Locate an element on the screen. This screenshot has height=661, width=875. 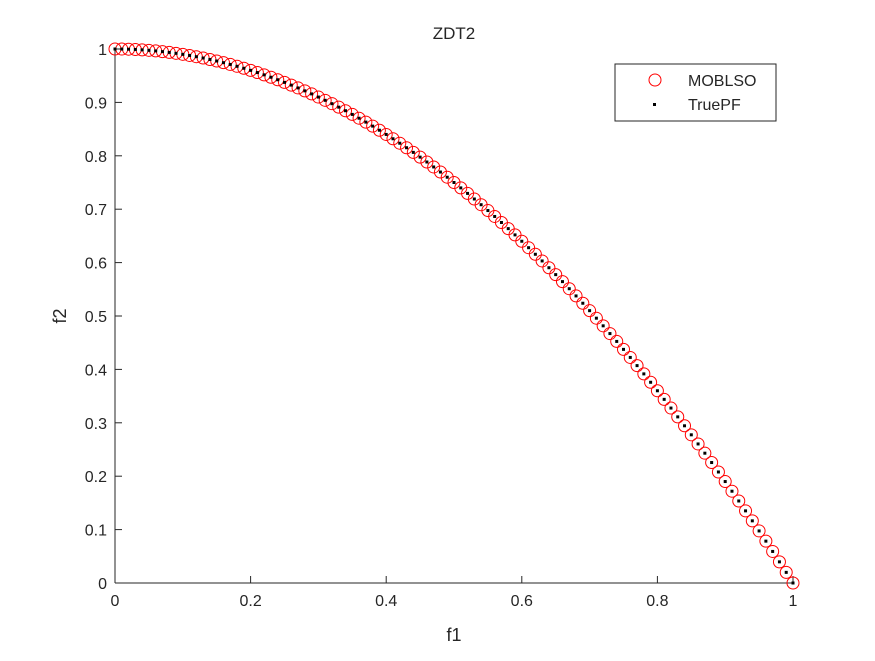
x-tick-label: 1 is located at coordinates (793, 601).